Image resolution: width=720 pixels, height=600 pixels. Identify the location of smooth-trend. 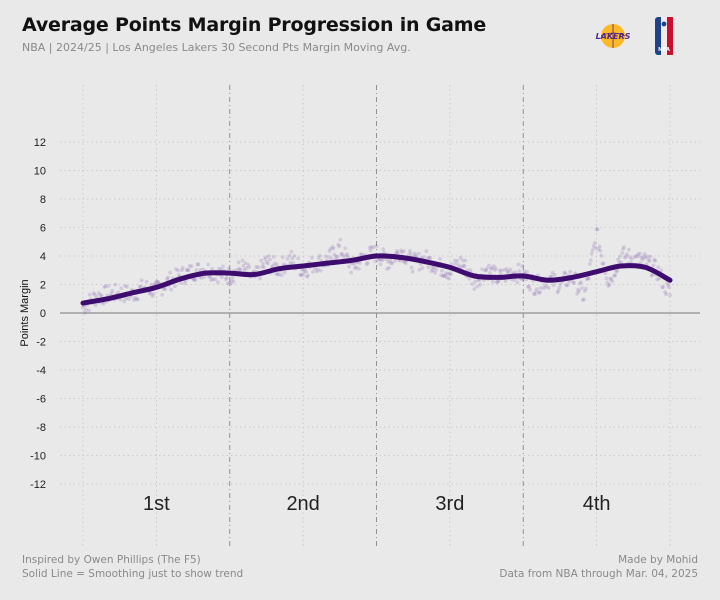
(376, 279).